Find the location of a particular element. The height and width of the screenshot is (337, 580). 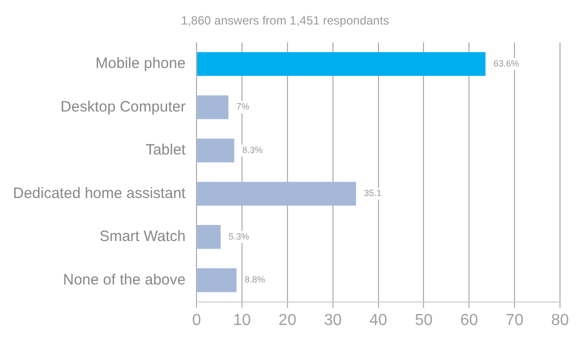

y-tick-label: Tablet is located at coordinates (166, 150).